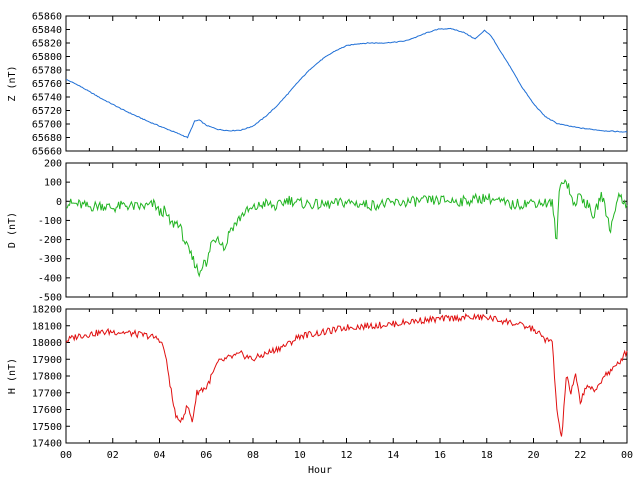 This screenshot has height=480, width=640. Describe the element at coordinates (47, 410) in the screenshot. I see `h-y-tick-label: 17600` at that location.